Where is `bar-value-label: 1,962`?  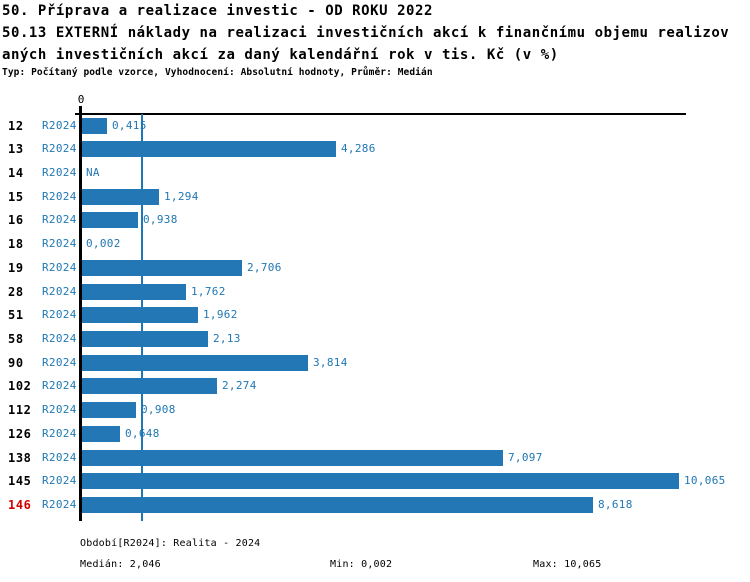
bar-value-label: 1,962 is located at coordinates (220, 314).